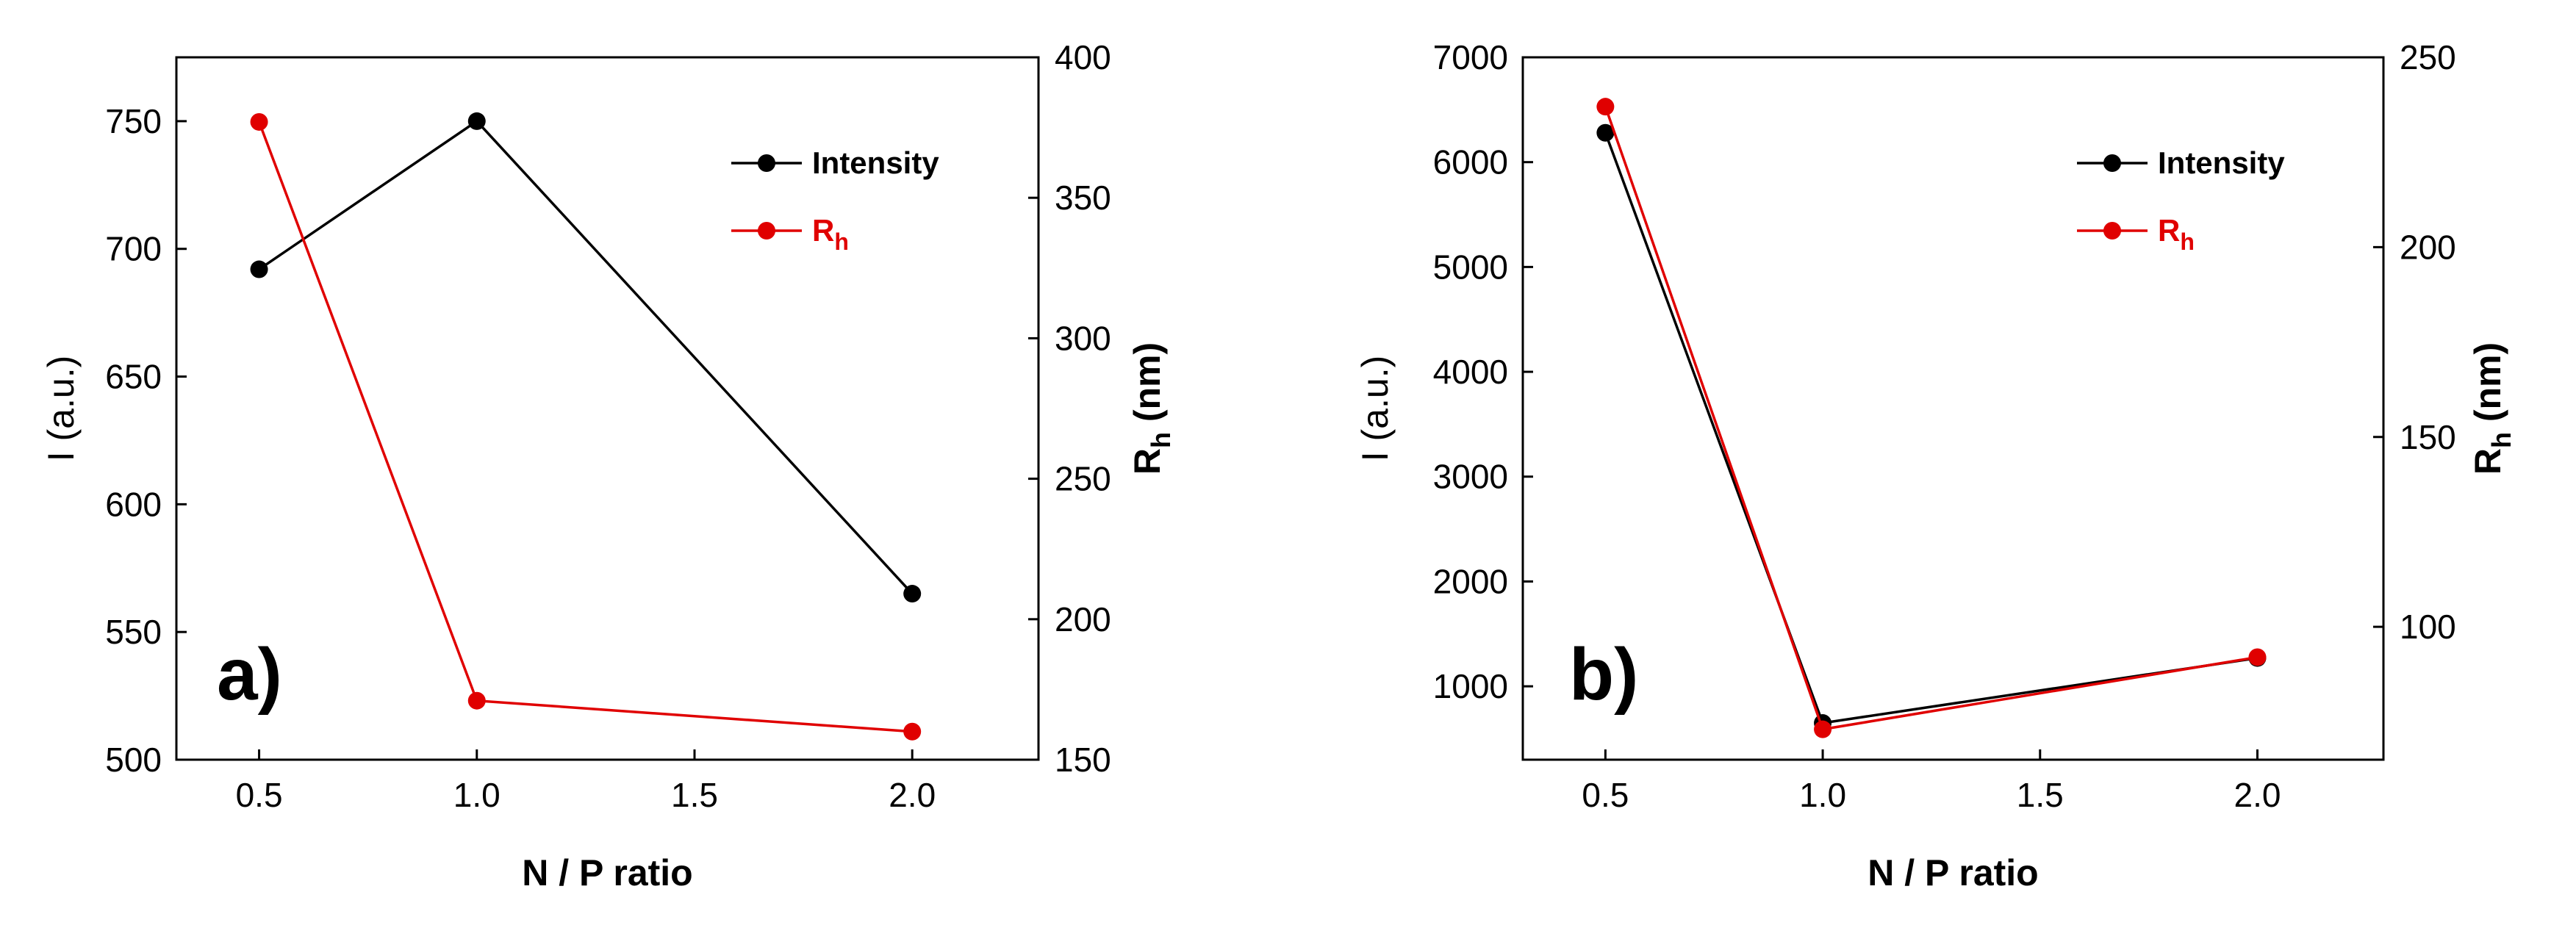 Image resolution: width=2576 pixels, height=925 pixels. I want to click on y-tick-label: 5000, so click(1470, 267).